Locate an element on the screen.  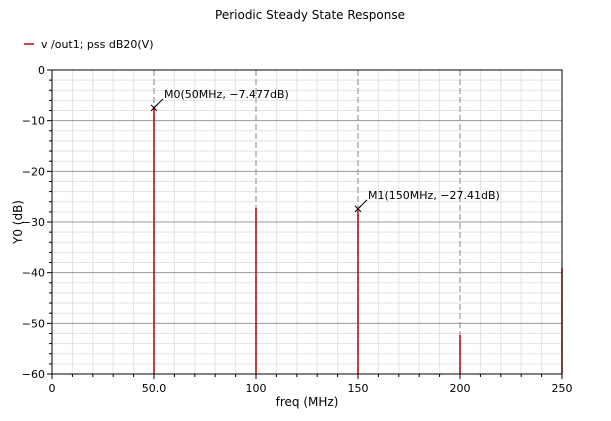
x-tick-label: 0 is located at coordinates (52, 388).